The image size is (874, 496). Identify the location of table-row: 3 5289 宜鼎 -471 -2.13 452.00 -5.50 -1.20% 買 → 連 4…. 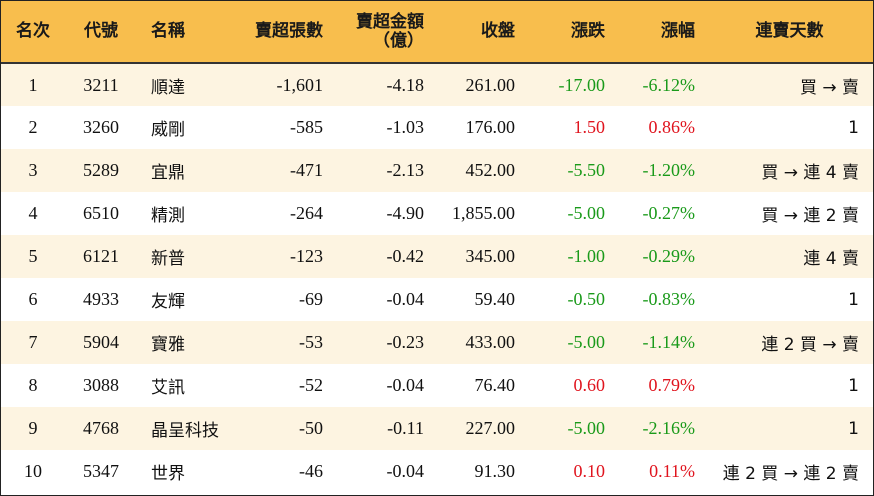
(437, 170).